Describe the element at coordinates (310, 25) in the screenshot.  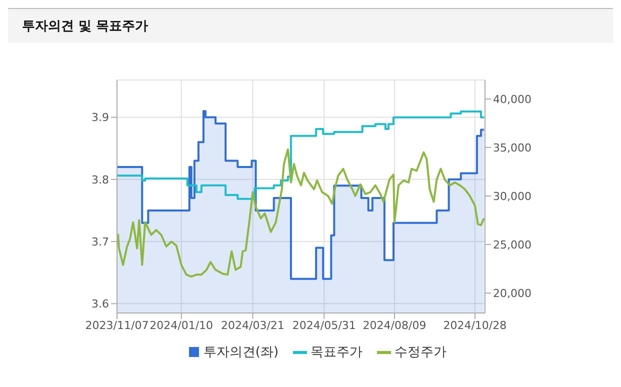
I see `chart-title: 투자의견 및 목표주가` at that location.